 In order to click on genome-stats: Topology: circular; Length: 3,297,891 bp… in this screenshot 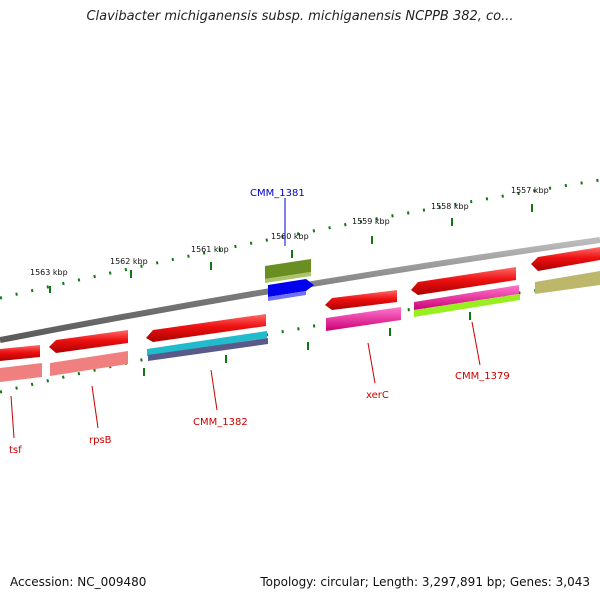, I will do `click(425, 582)`.